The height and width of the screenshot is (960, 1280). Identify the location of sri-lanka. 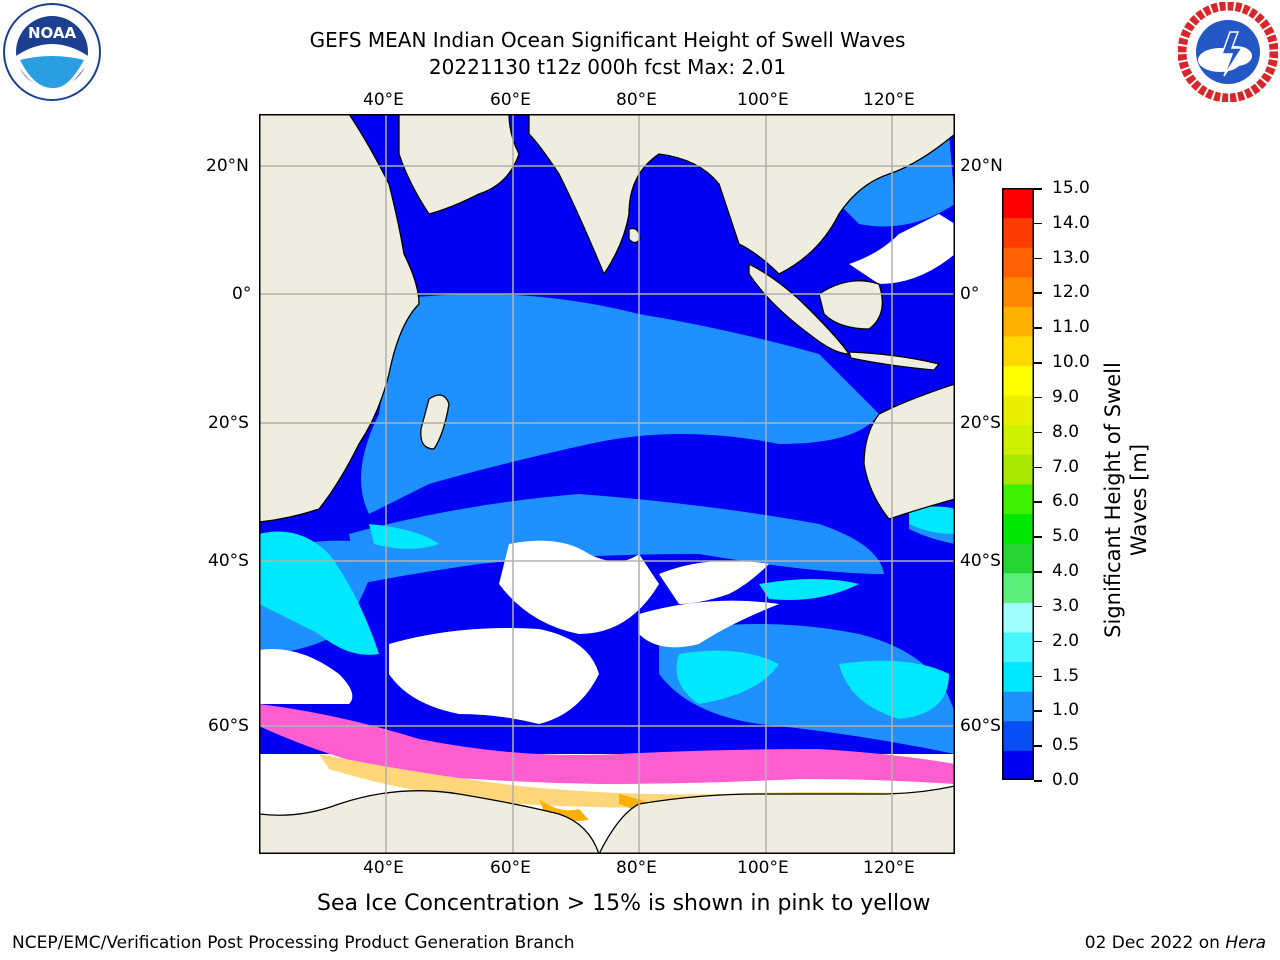
(634, 235).